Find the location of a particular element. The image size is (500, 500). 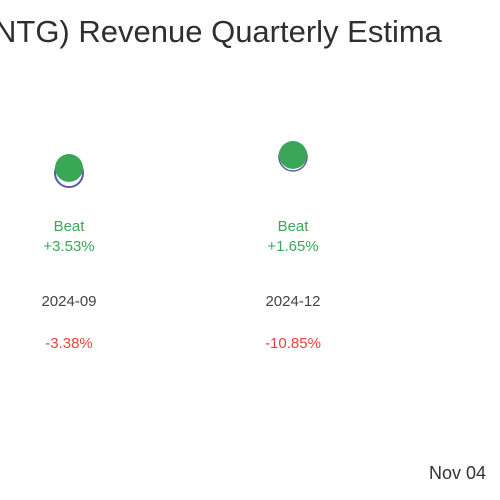

chart-title: NTG) Revenue Quarterly Estima is located at coordinates (221, 31).